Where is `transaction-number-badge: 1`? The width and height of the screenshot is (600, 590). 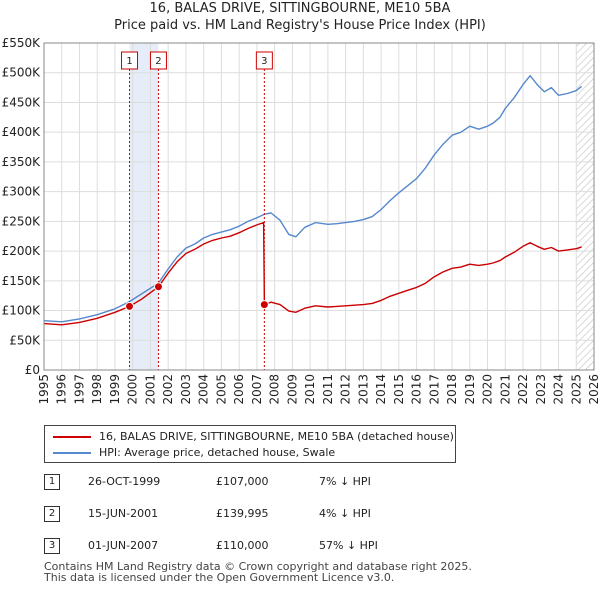
transaction-number-badge: 1 is located at coordinates (52, 482).